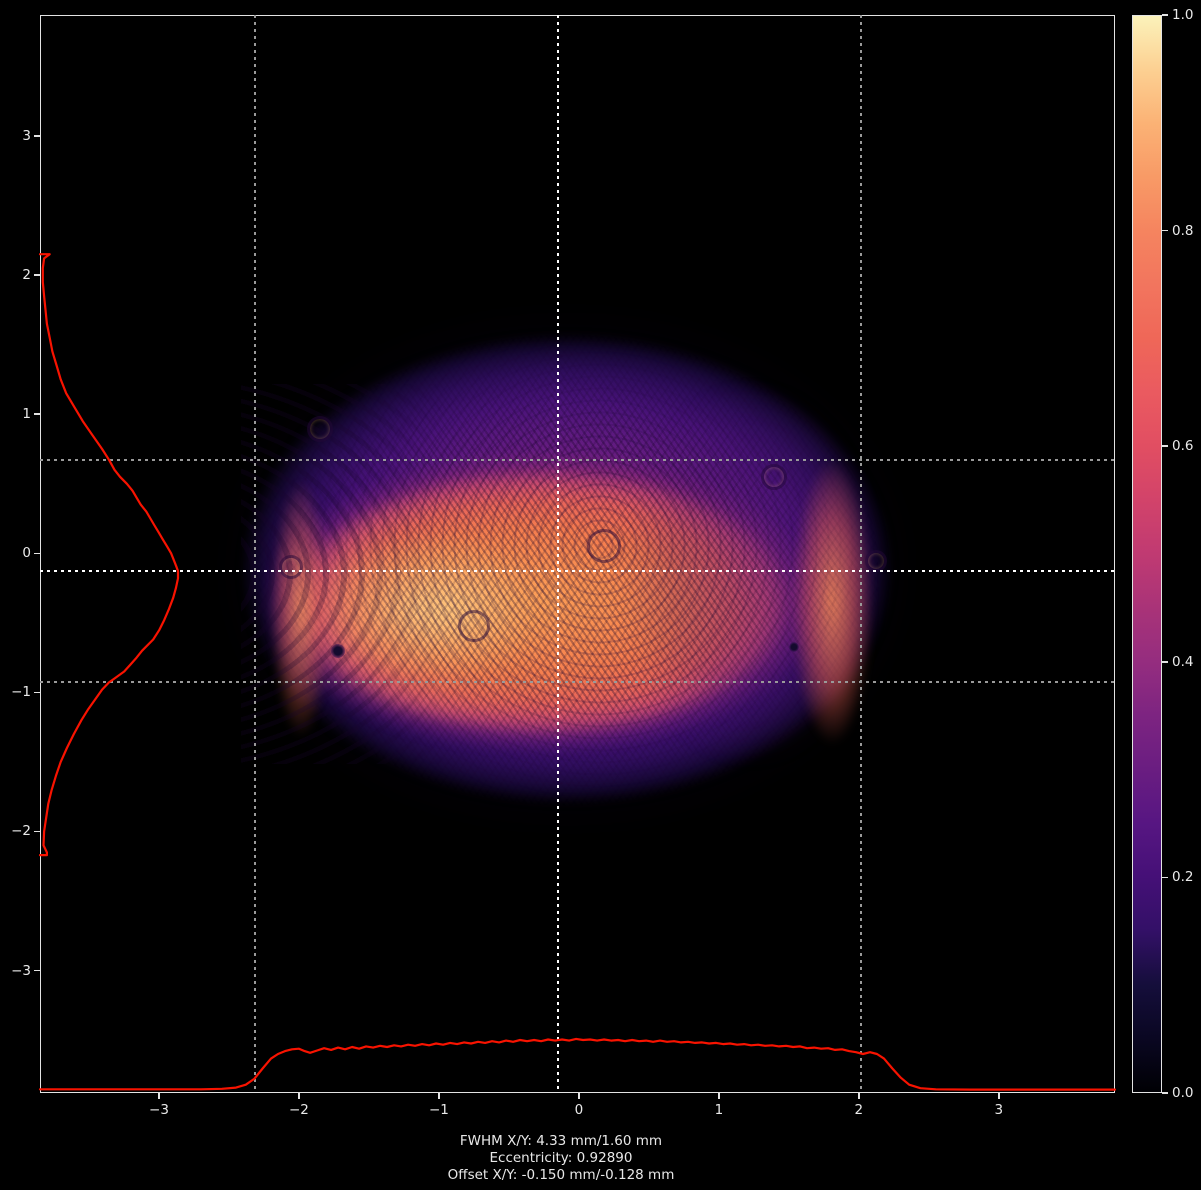 The image size is (1201, 1190). I want to click on colorbar-tick-label: 0.2, so click(1183, 877).